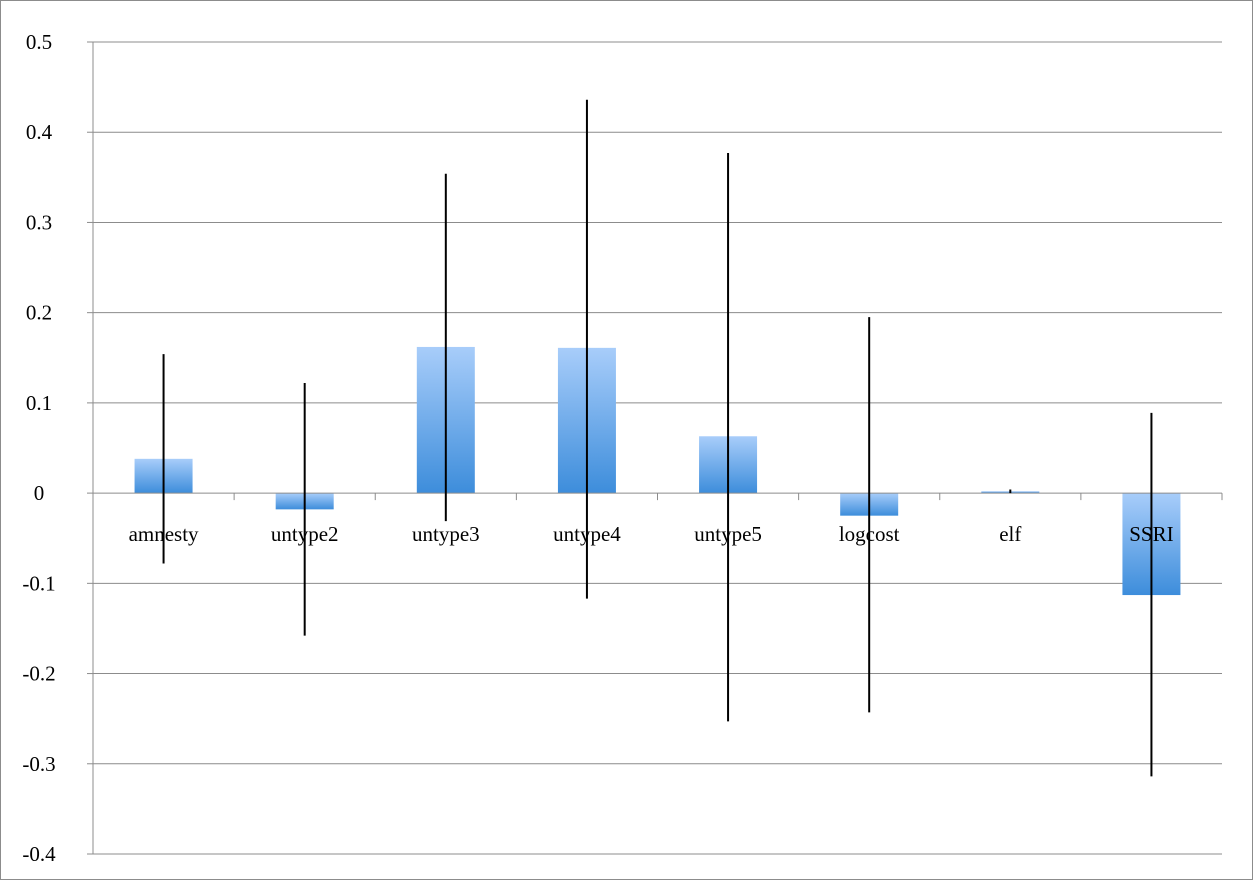 The width and height of the screenshot is (1253, 881). What do you see at coordinates (39, 42) in the screenshot?
I see `y-tick-label: 0.5` at bounding box center [39, 42].